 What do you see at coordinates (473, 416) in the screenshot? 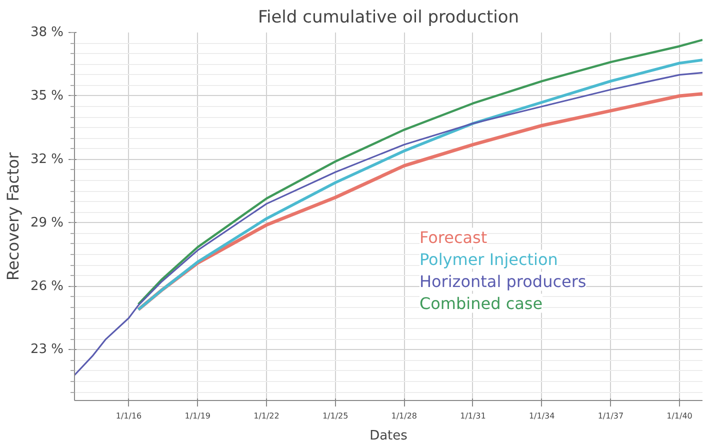
I see `x-tick-label: 1/1/31` at bounding box center [473, 416].